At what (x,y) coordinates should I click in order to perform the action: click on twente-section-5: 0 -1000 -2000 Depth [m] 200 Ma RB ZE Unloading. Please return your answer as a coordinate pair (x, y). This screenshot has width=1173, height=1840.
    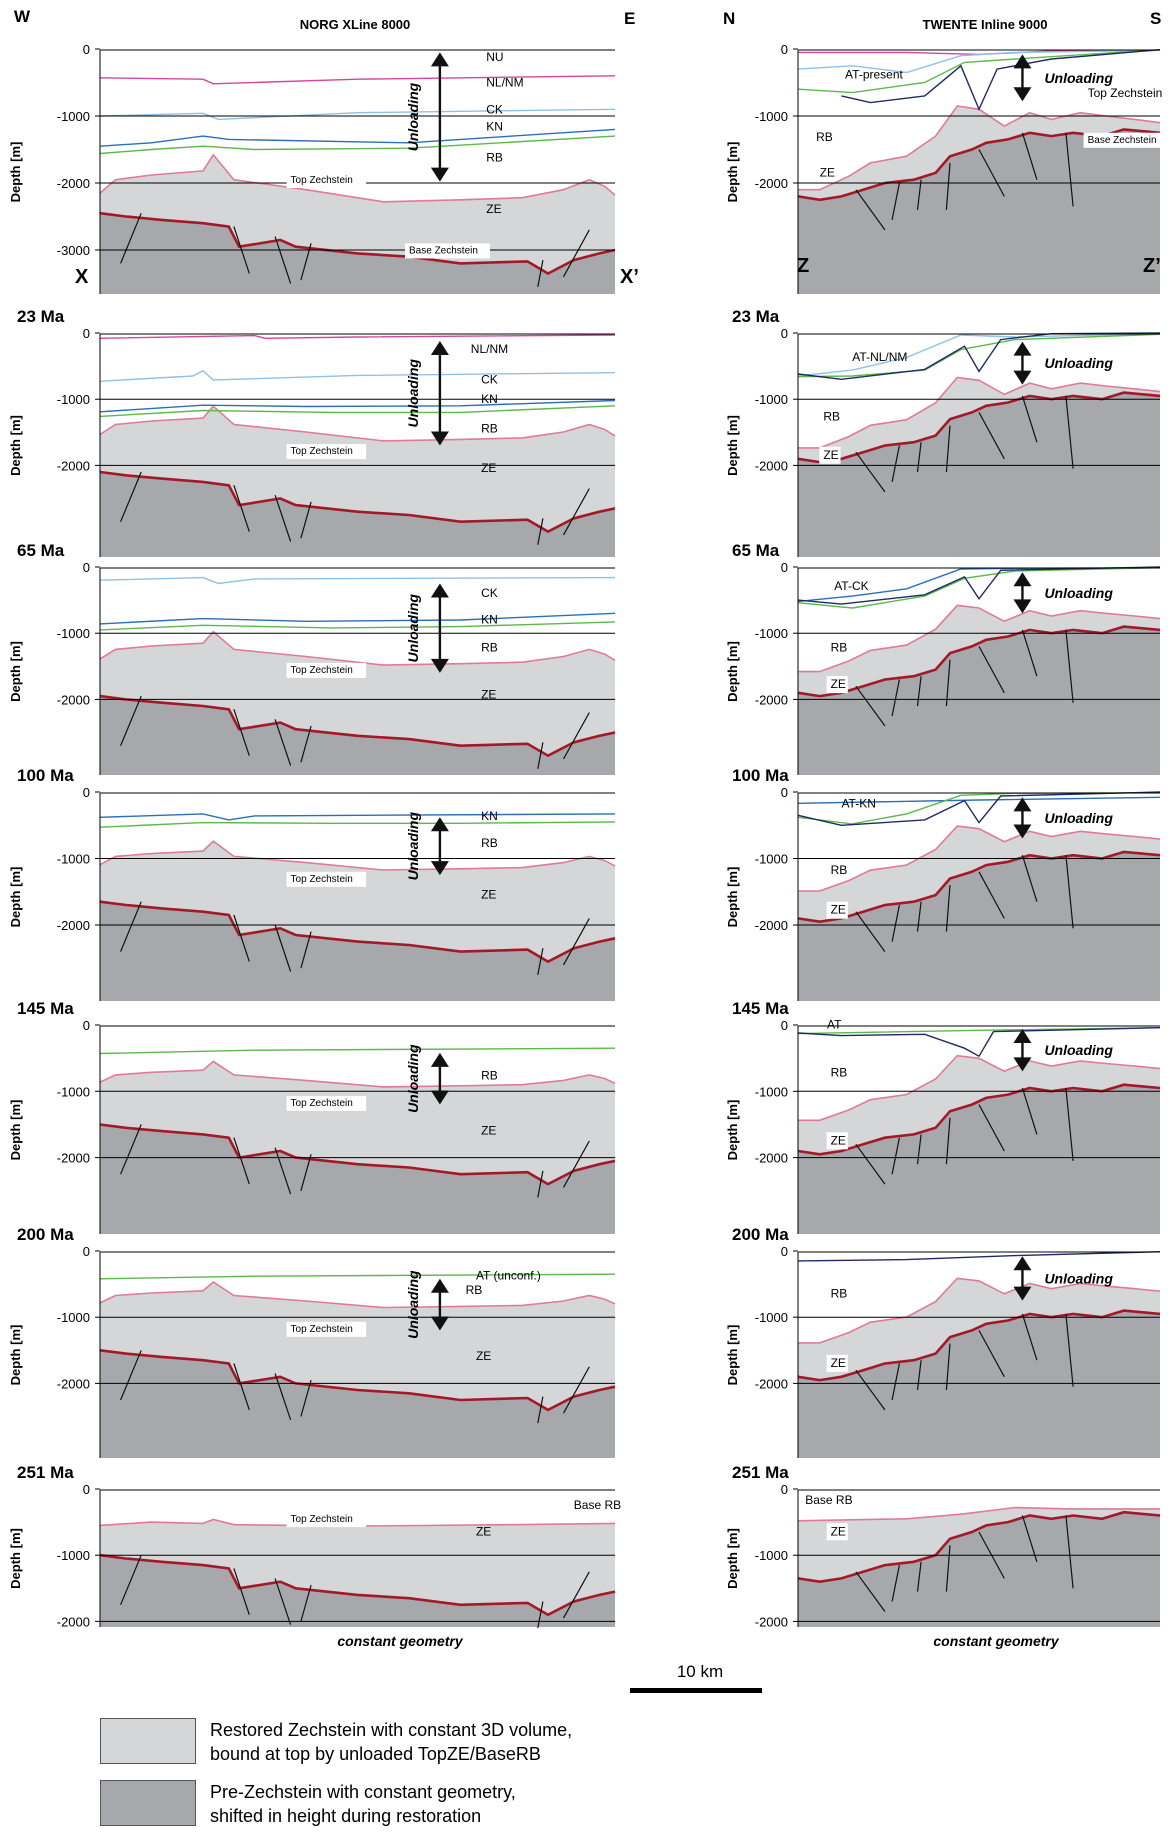
    Looking at the image, I should click on (943, 1341).